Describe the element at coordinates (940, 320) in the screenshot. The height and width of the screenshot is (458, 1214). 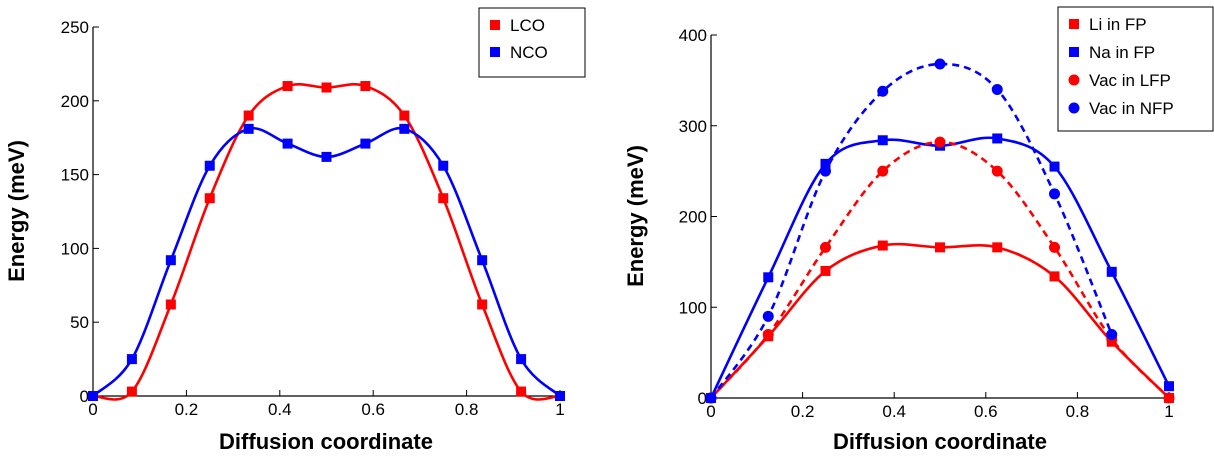
I see `series-line` at that location.